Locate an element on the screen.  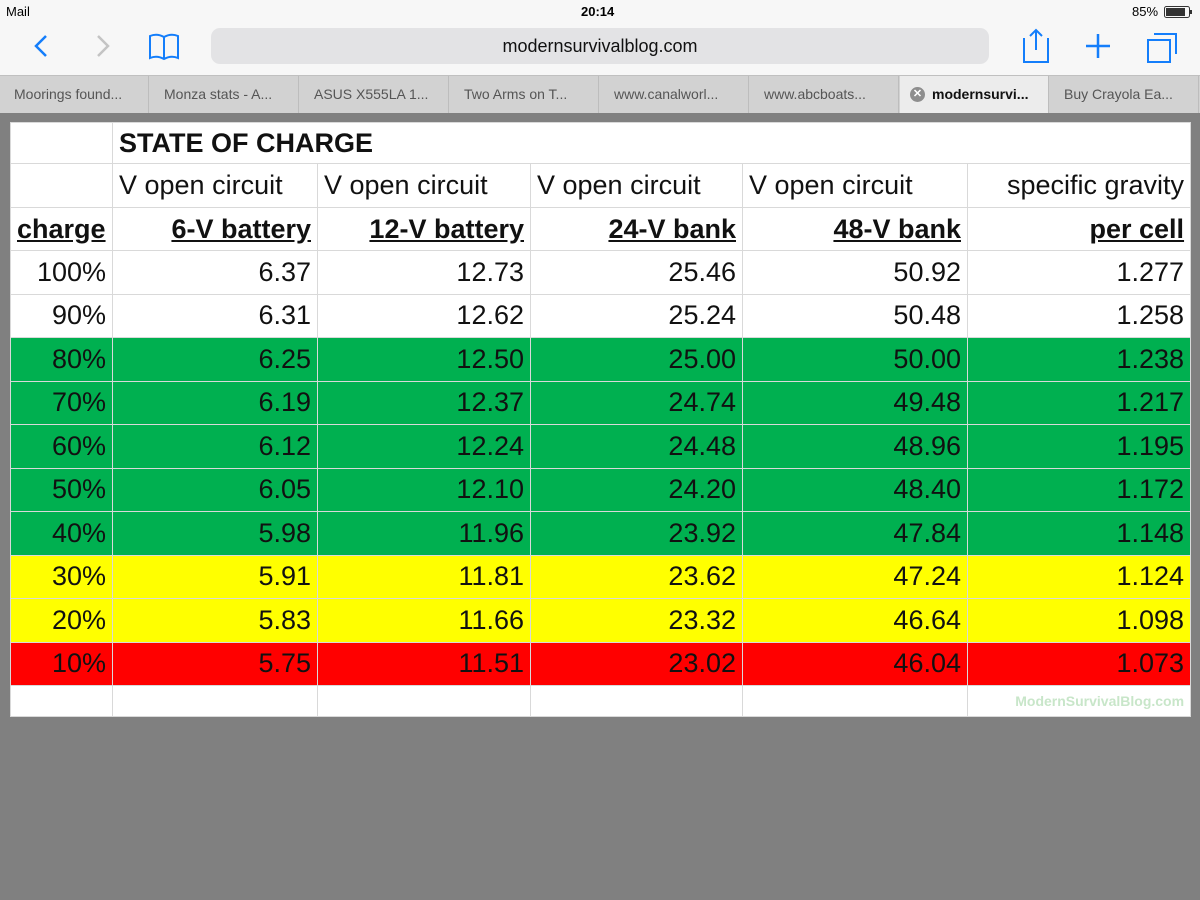
header-cell: 24-V bank is located at coordinates (636, 229).